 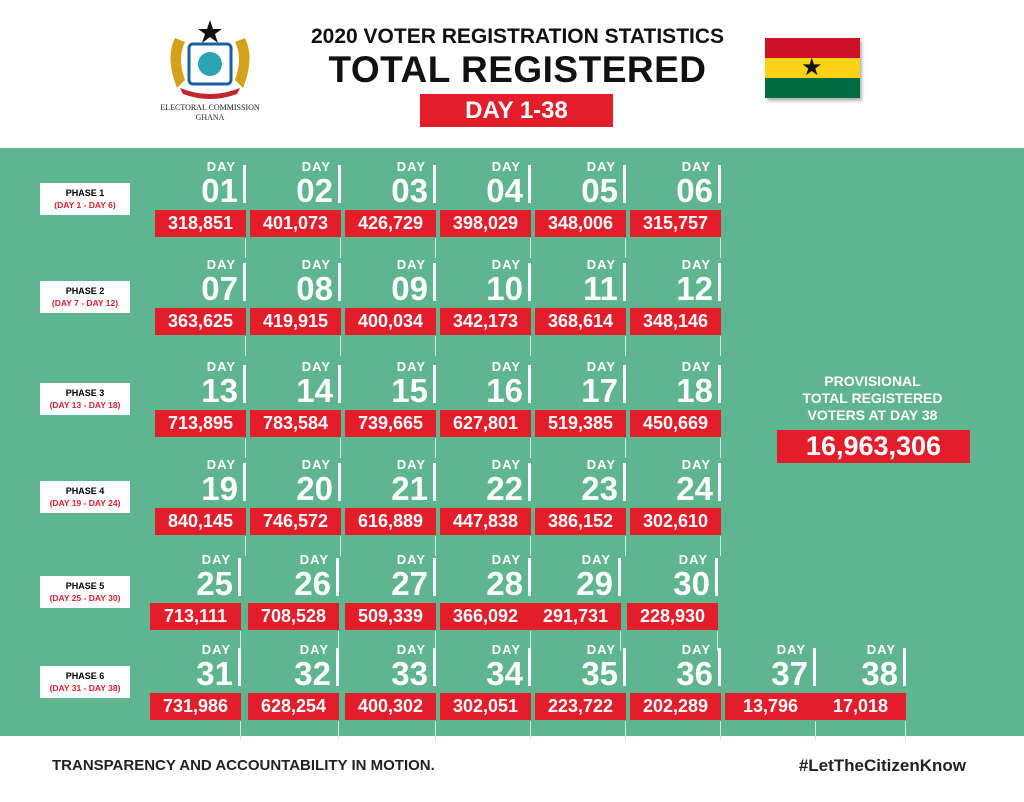 What do you see at coordinates (297, 208) in the screenshot?
I see `day-cell: DAY 02 401,073` at bounding box center [297, 208].